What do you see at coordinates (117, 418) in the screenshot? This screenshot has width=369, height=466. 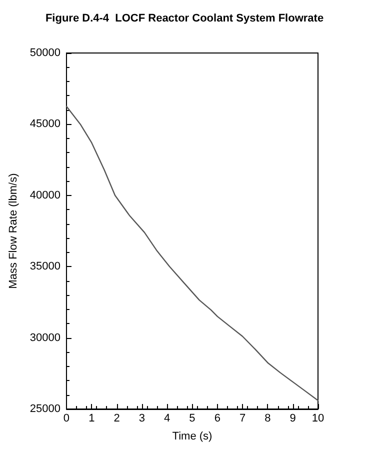 I see `x-tick-label: 2` at bounding box center [117, 418].